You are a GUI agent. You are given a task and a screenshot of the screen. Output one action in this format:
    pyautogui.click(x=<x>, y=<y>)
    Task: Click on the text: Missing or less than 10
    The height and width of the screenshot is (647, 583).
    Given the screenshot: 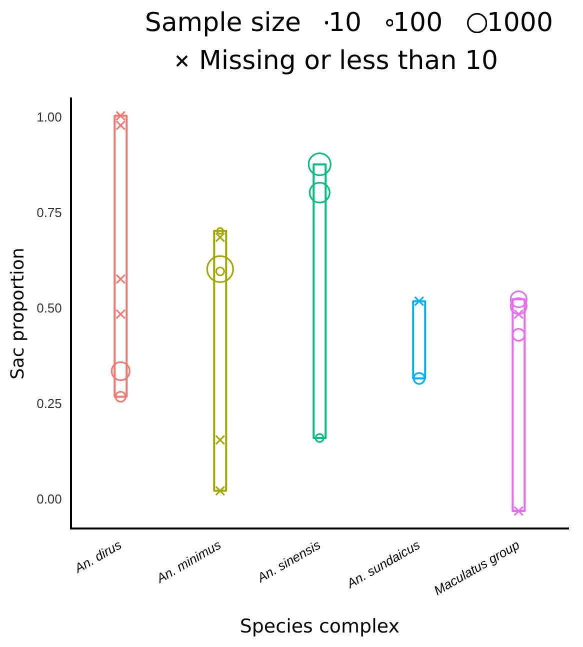 What is the action you would take?
    pyautogui.click(x=348, y=61)
    